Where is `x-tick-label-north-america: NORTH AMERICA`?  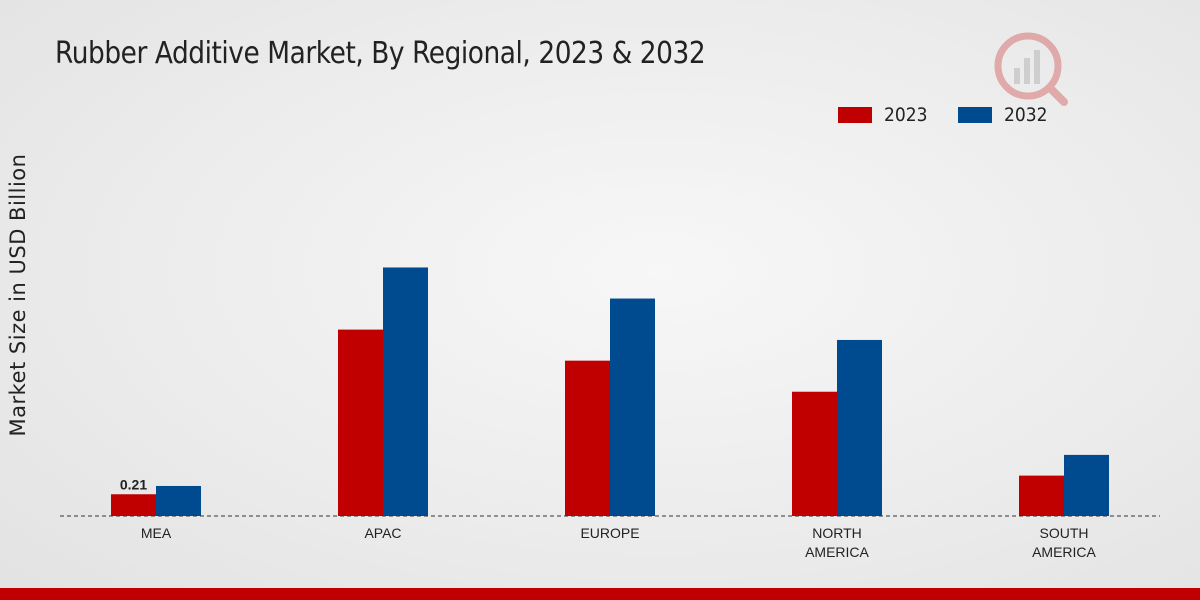
x-tick-label-north-america: NORTH AMERICA is located at coordinates (837, 542).